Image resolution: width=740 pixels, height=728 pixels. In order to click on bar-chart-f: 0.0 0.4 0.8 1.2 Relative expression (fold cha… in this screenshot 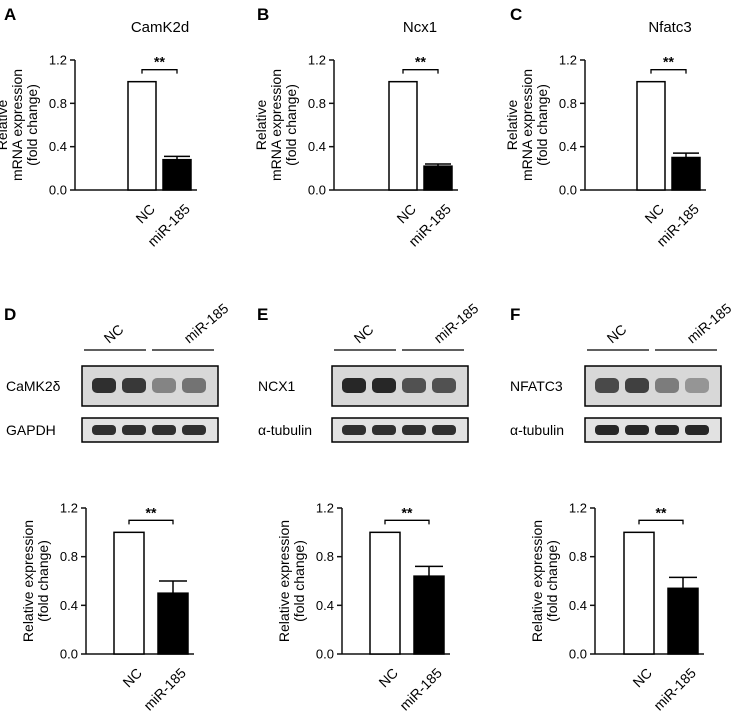, I will do `click(616, 607)`.